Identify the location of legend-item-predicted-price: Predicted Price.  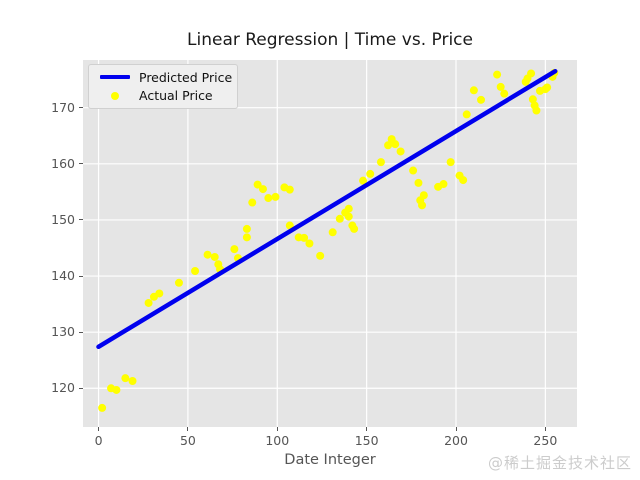
(164, 77).